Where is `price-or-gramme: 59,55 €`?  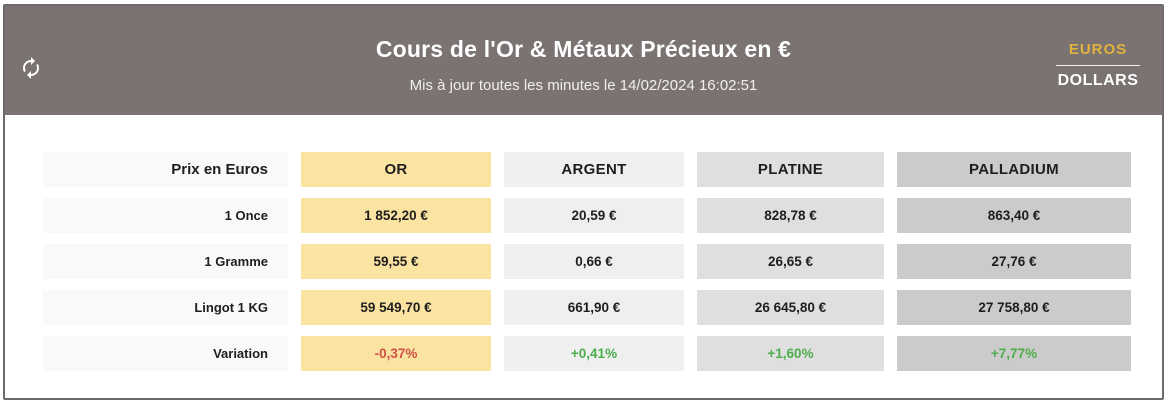
price-or-gramme: 59,55 € is located at coordinates (396, 261).